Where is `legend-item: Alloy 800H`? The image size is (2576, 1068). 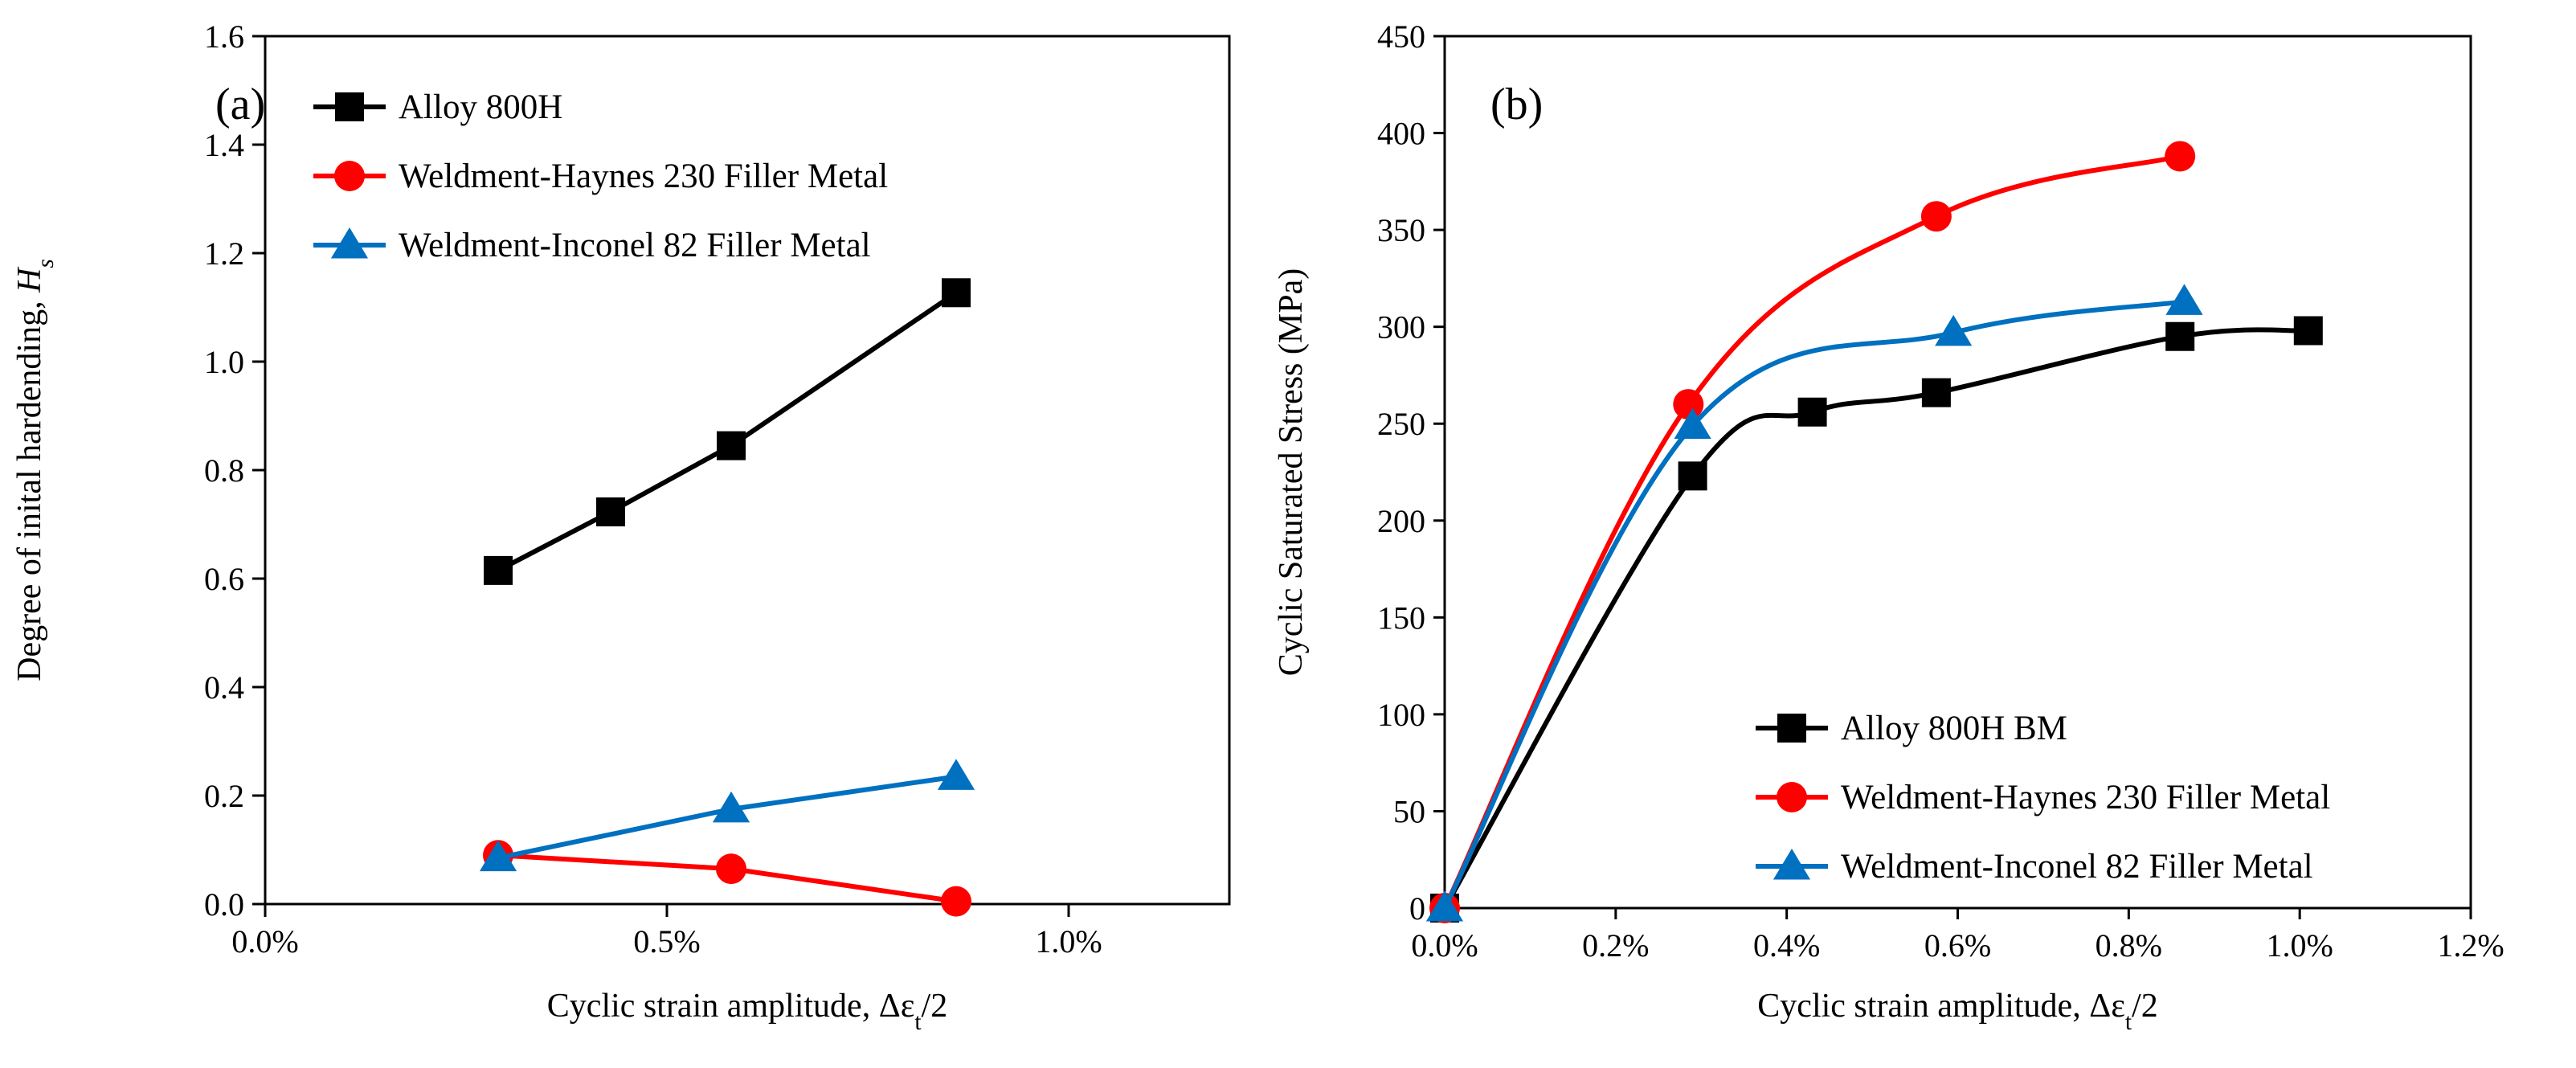
legend-item: Alloy 800H is located at coordinates (438, 107).